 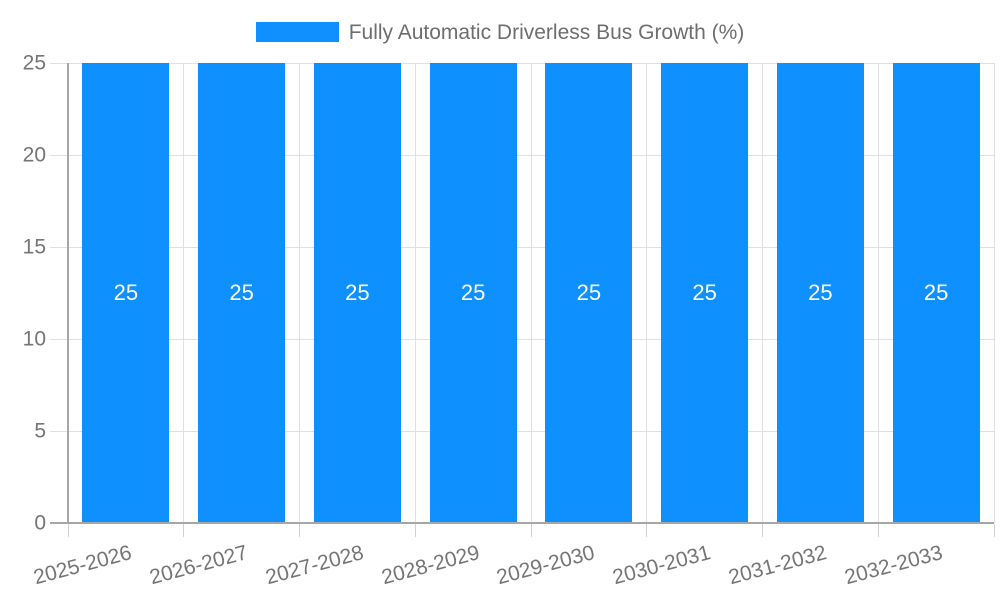 I want to click on y-tick-label: 20, so click(x=34, y=155).